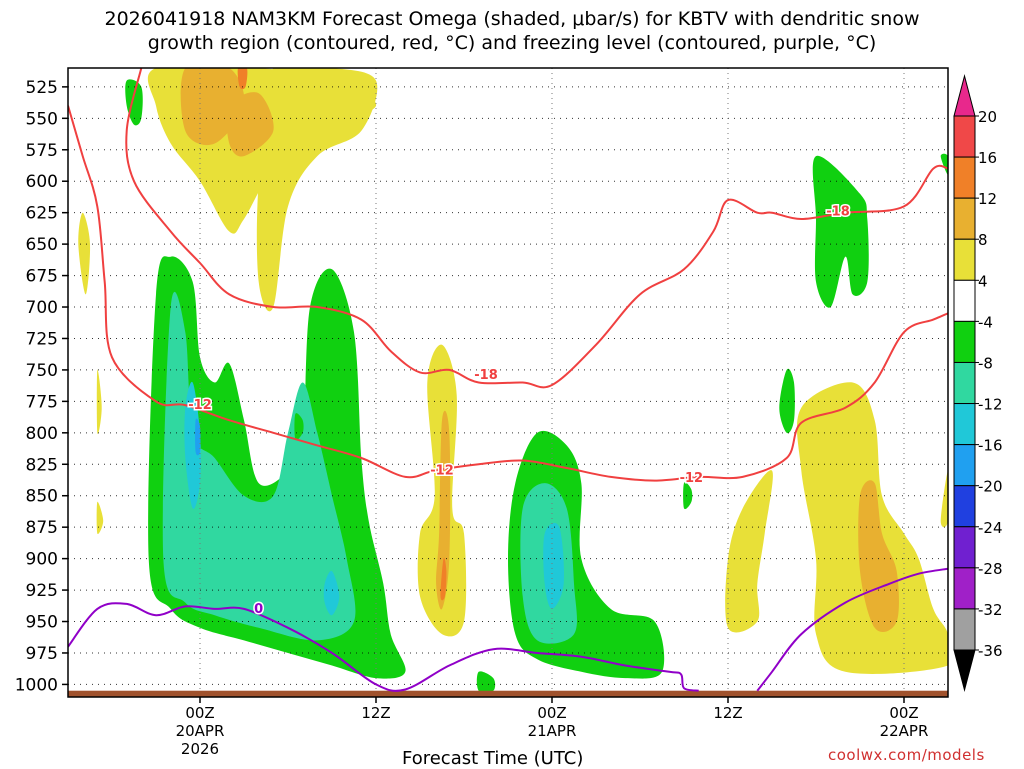  Describe the element at coordinates (42, 465) in the screenshot. I see `y-tick-label-825: 825` at that location.